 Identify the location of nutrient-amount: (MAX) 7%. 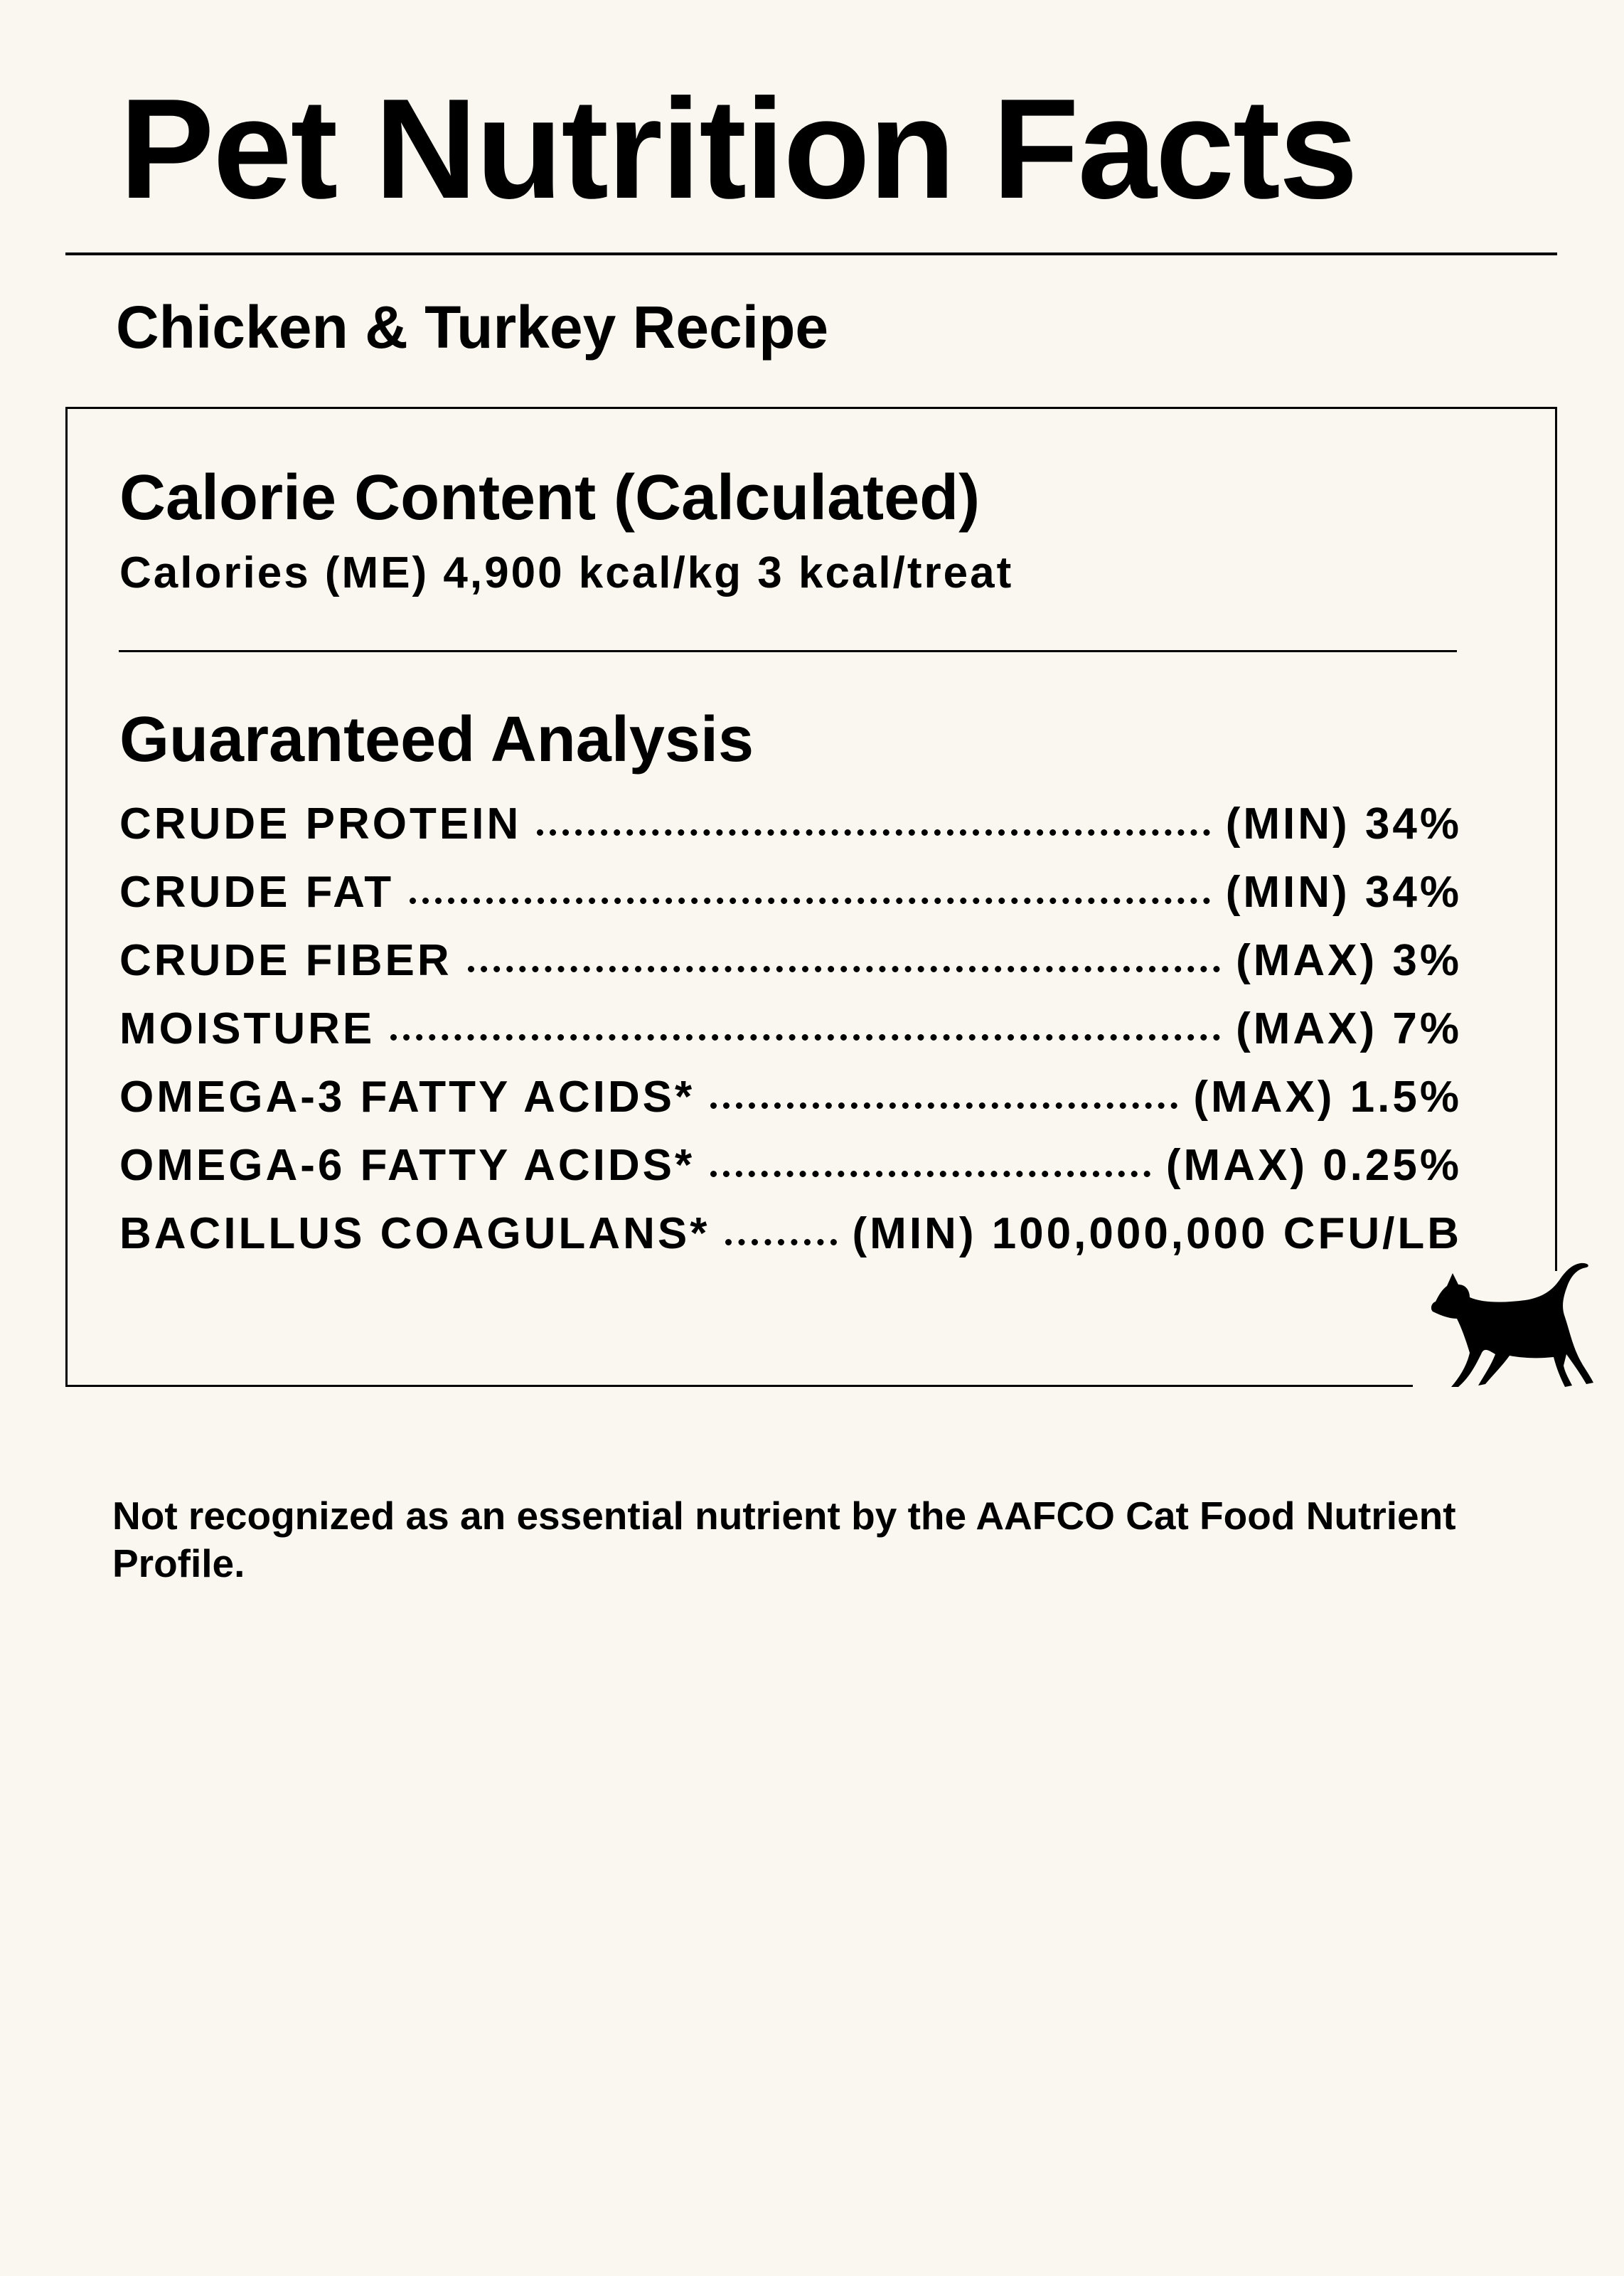
(1349, 1029).